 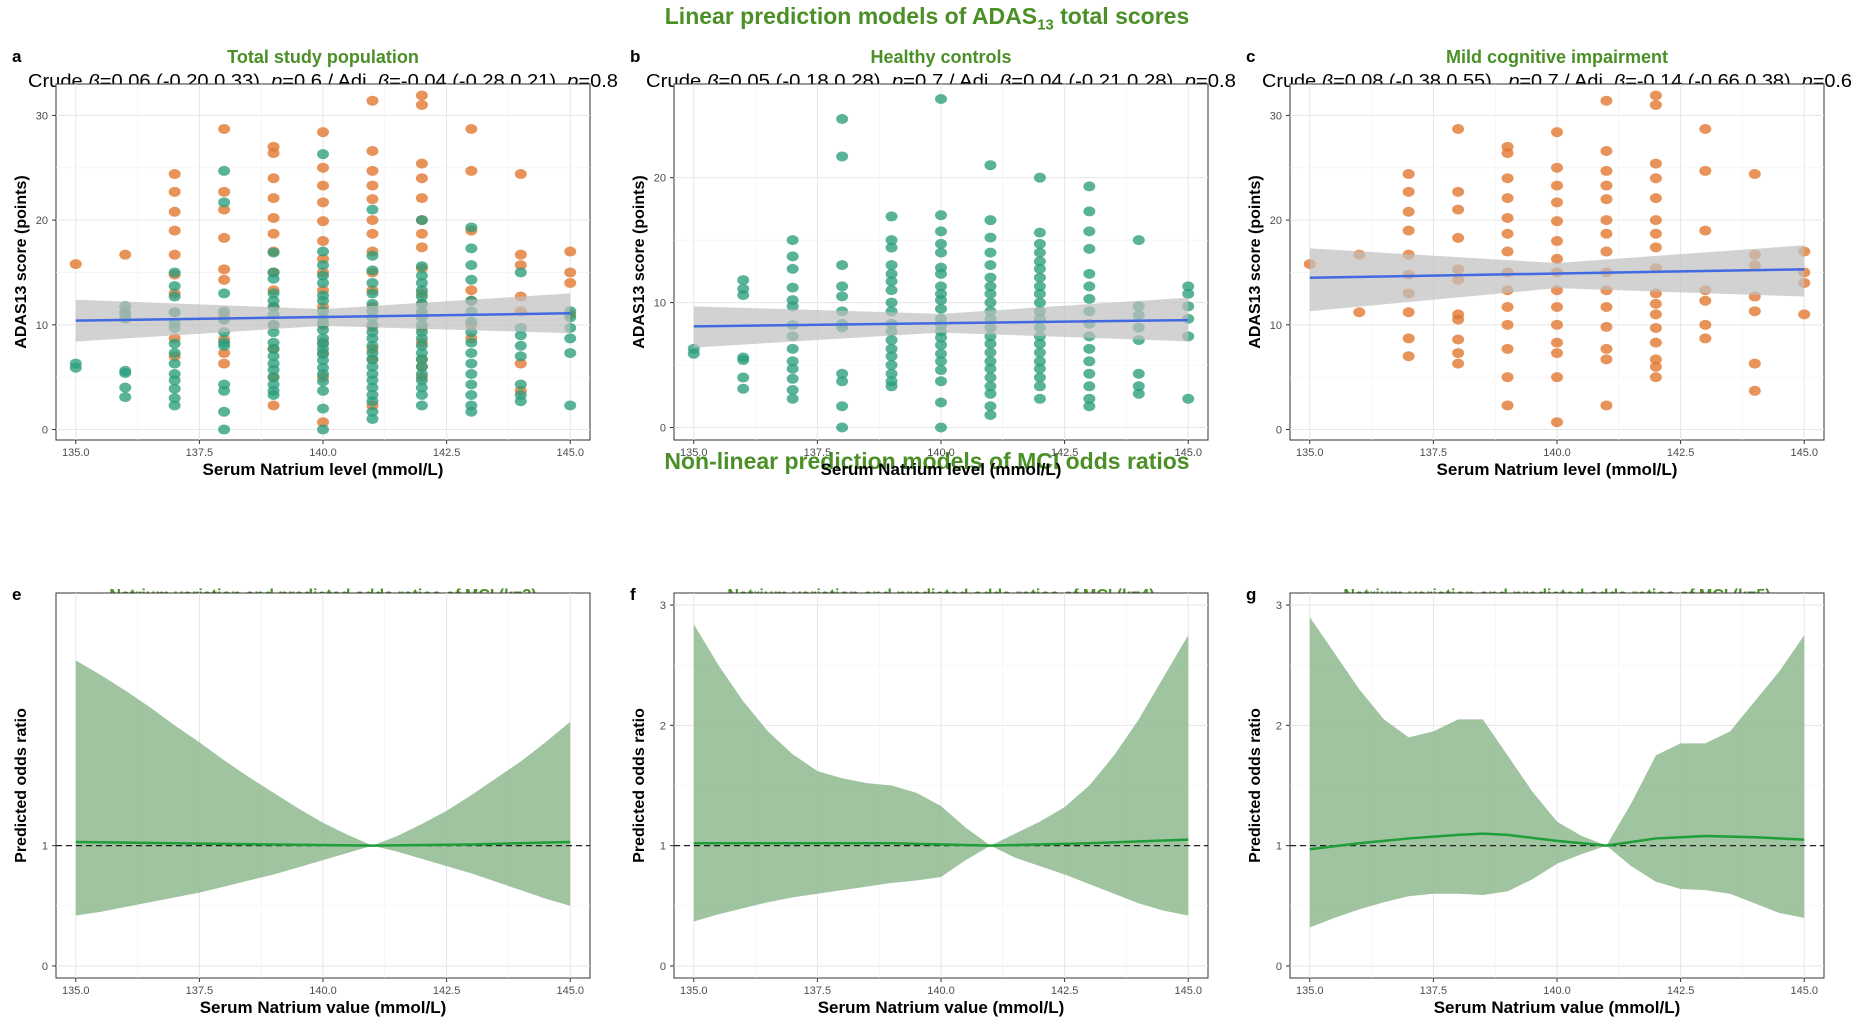 What do you see at coordinates (1557, 772) in the screenshot?
I see `confidence-band` at bounding box center [1557, 772].